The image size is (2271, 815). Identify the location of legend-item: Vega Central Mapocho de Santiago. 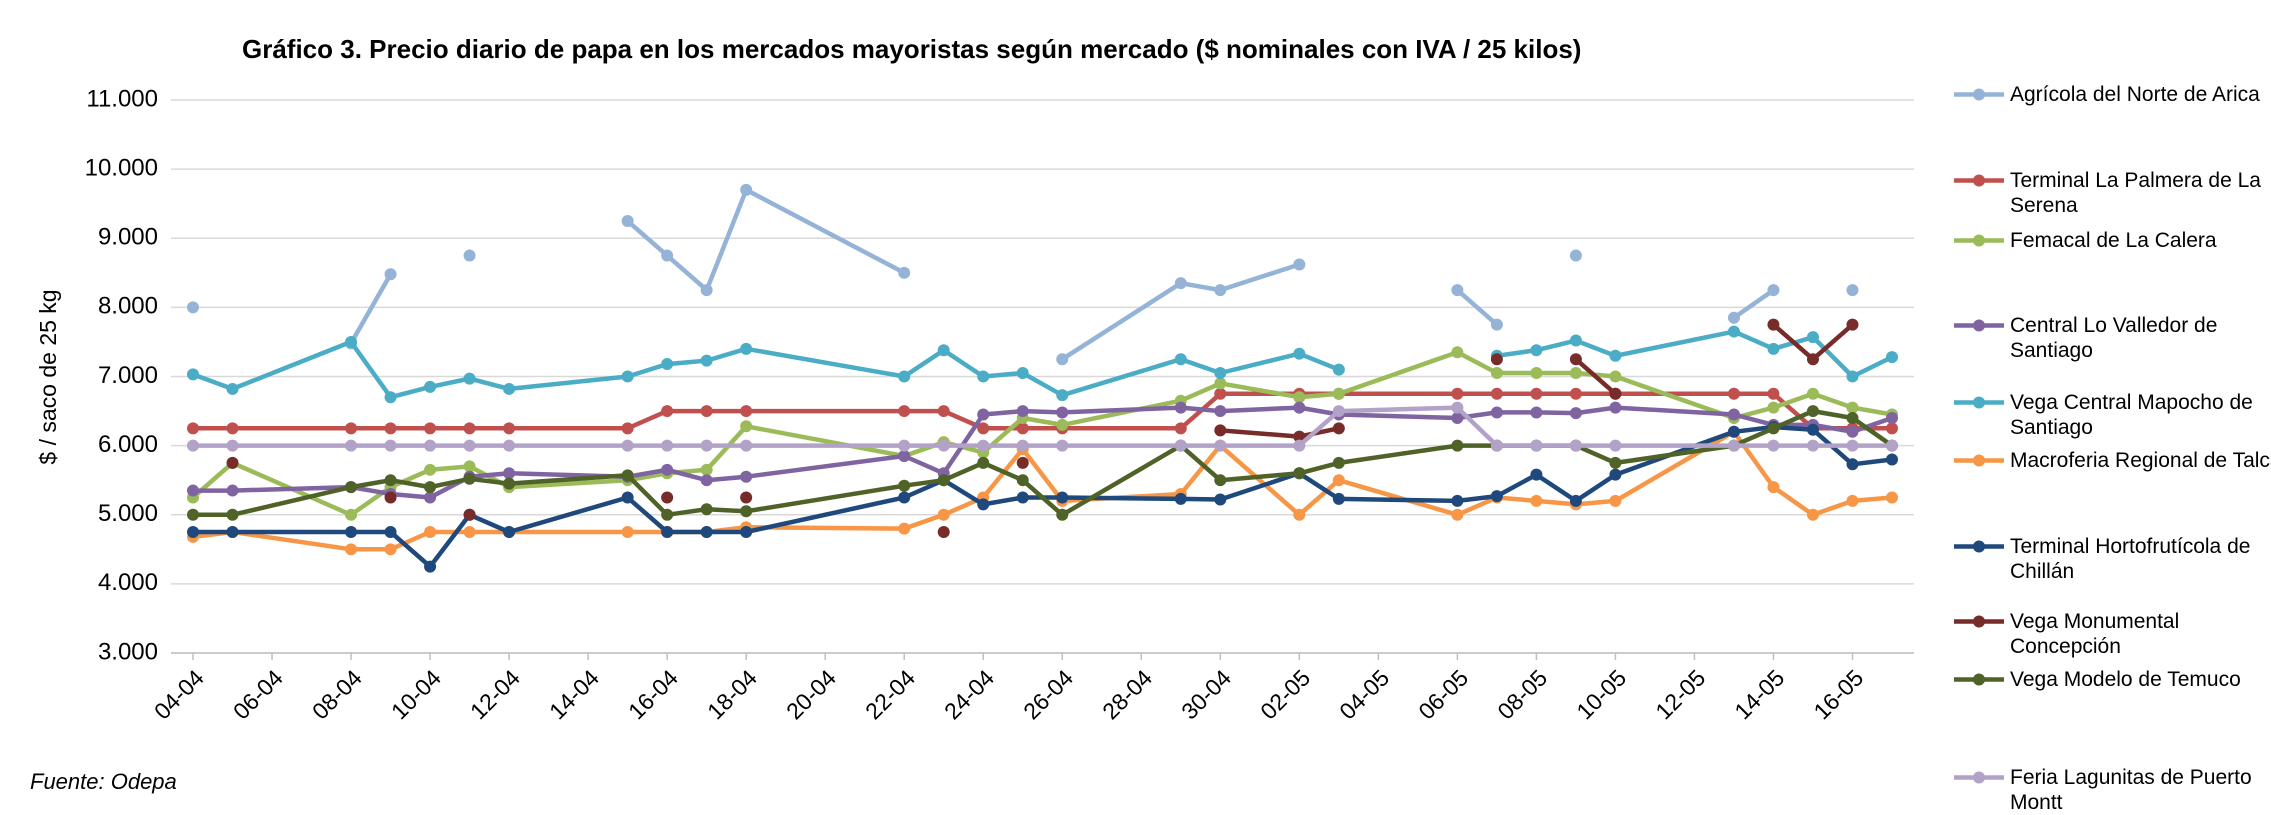
(2111, 415).